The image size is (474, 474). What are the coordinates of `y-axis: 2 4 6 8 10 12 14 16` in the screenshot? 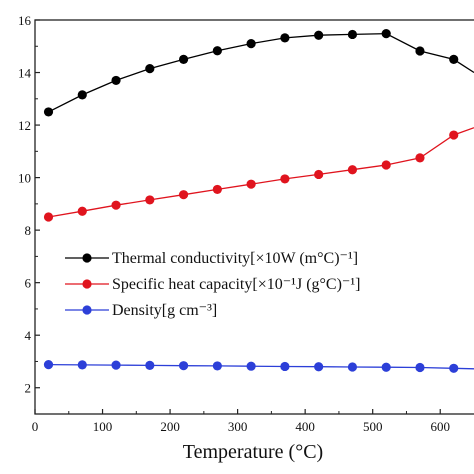 It's located at (29, 214).